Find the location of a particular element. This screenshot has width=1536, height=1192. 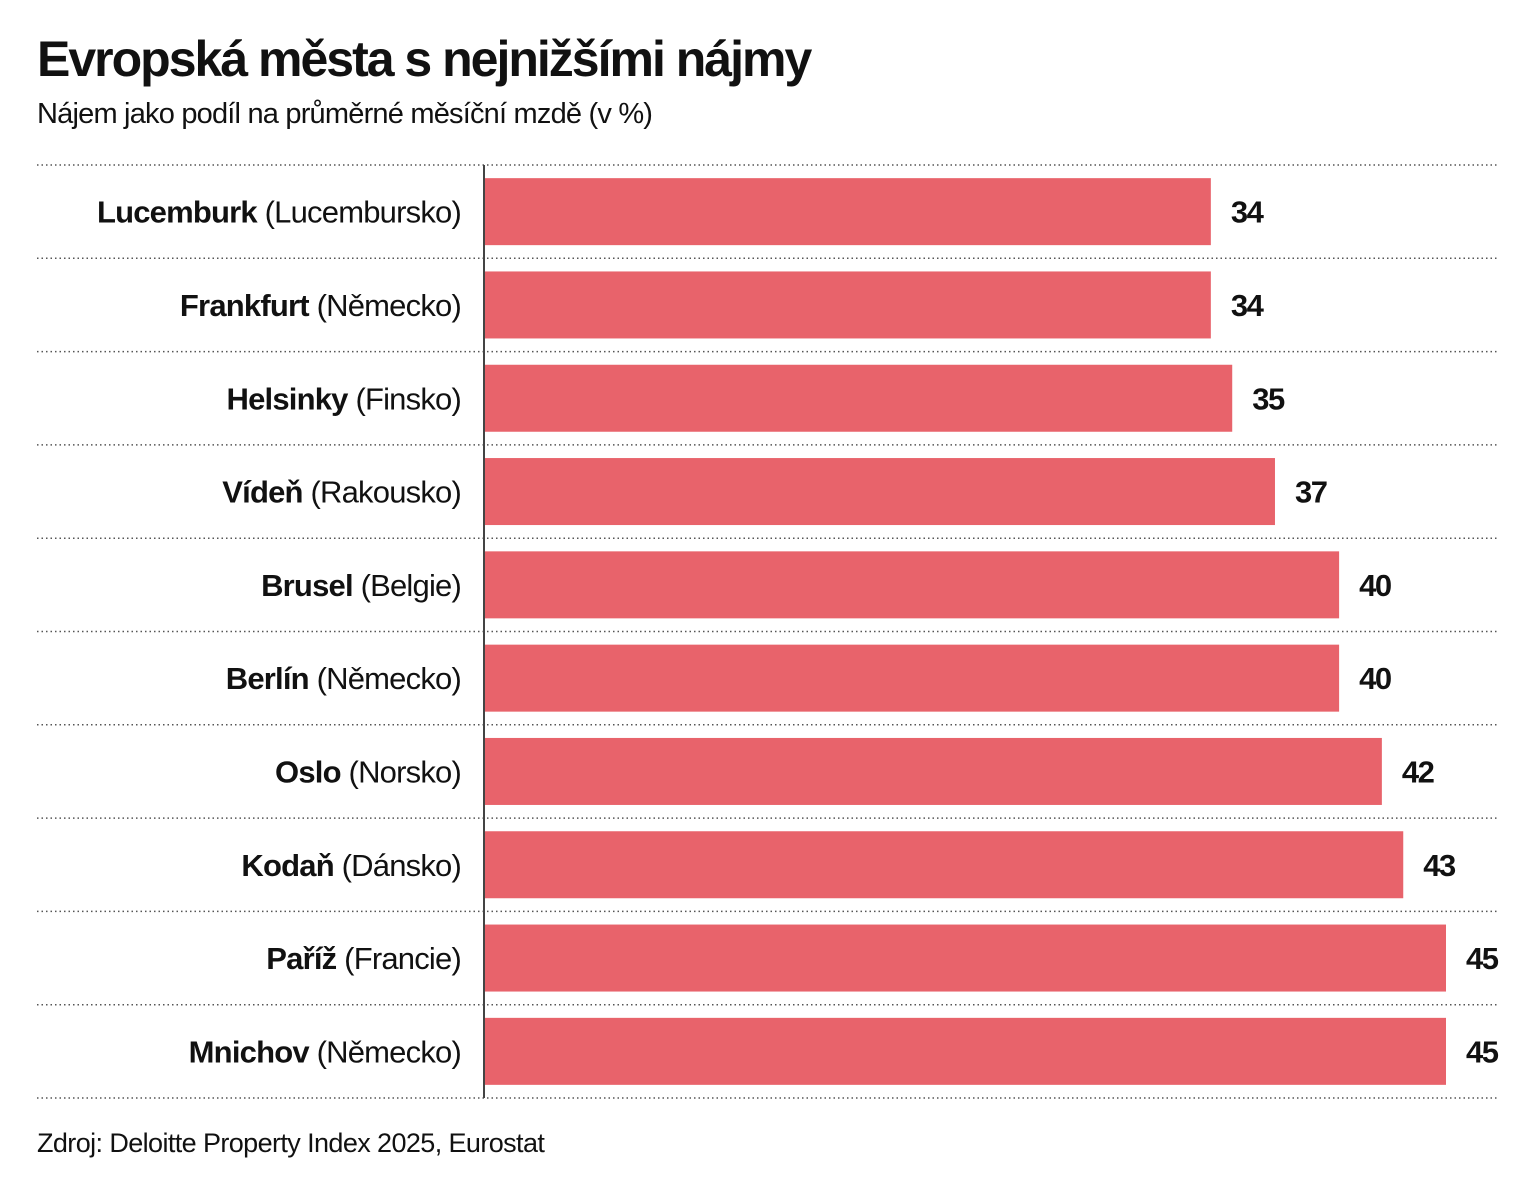

city-name: Paříž is located at coordinates (305, 958).